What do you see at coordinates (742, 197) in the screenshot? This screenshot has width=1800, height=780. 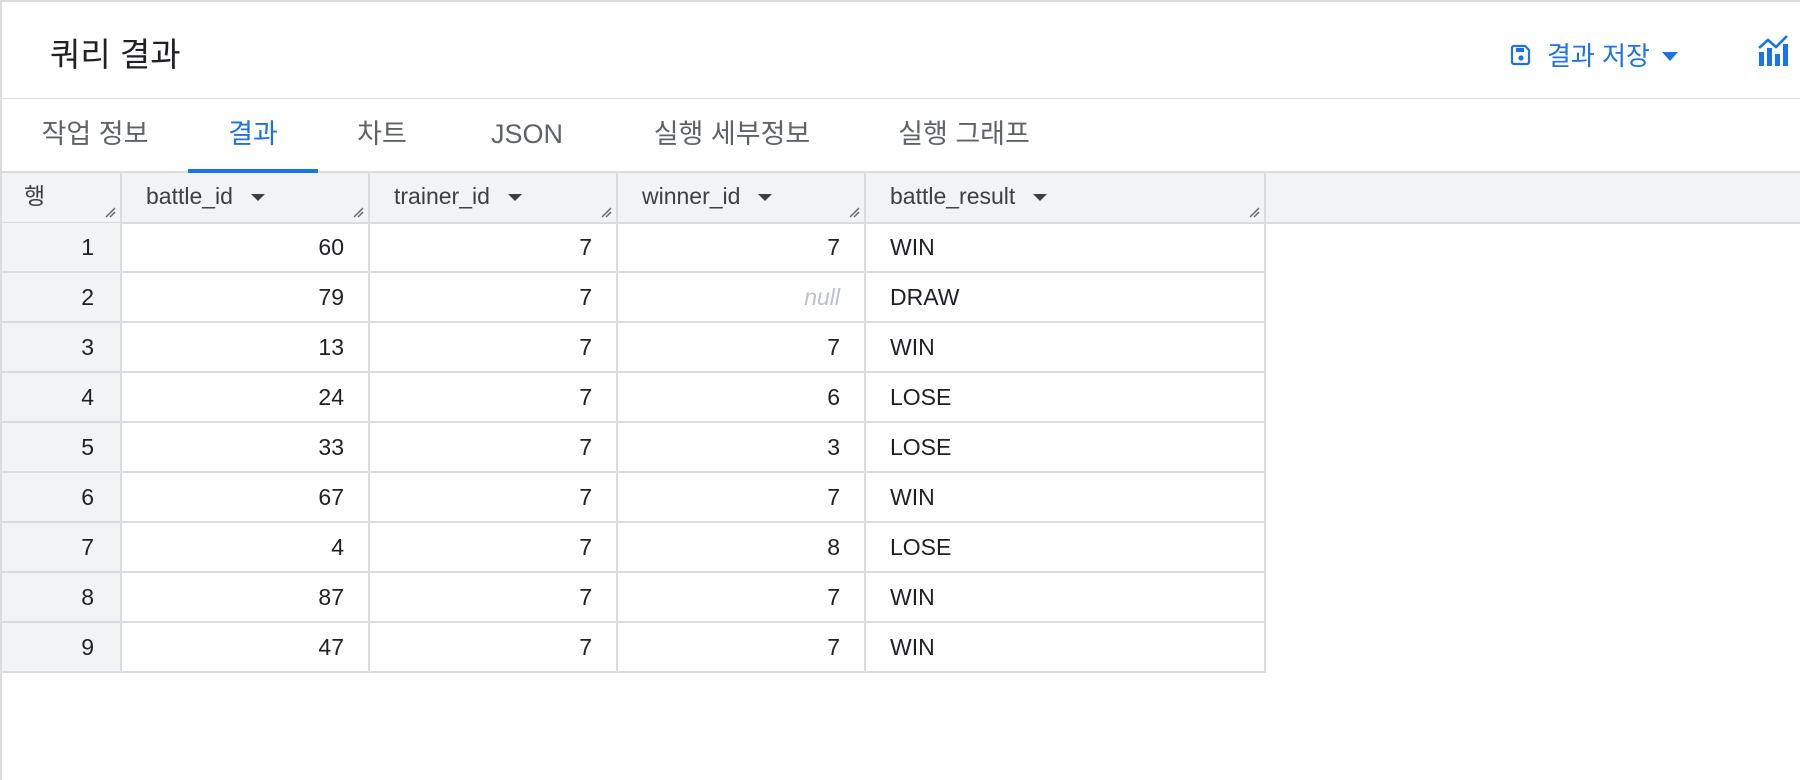 I see `column-header-winner-id: winner_id` at bounding box center [742, 197].